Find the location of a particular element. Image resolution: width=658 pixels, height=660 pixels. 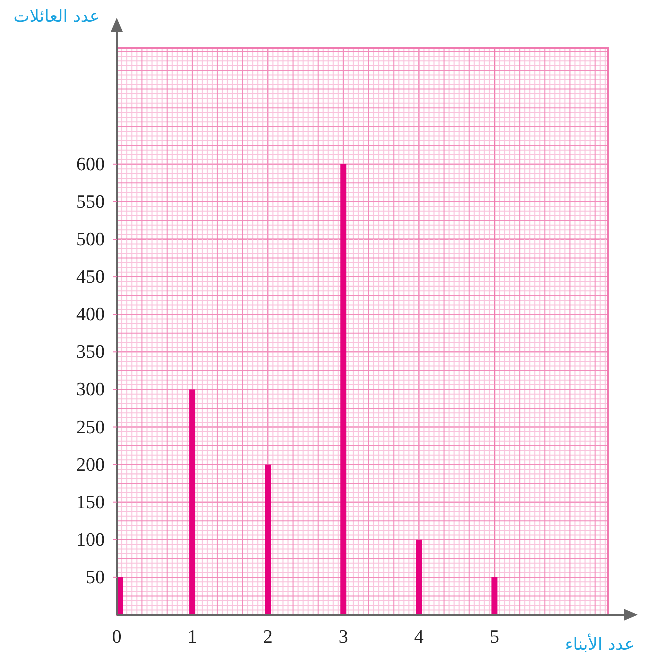

x-tick-label: 1 is located at coordinates (193, 637).